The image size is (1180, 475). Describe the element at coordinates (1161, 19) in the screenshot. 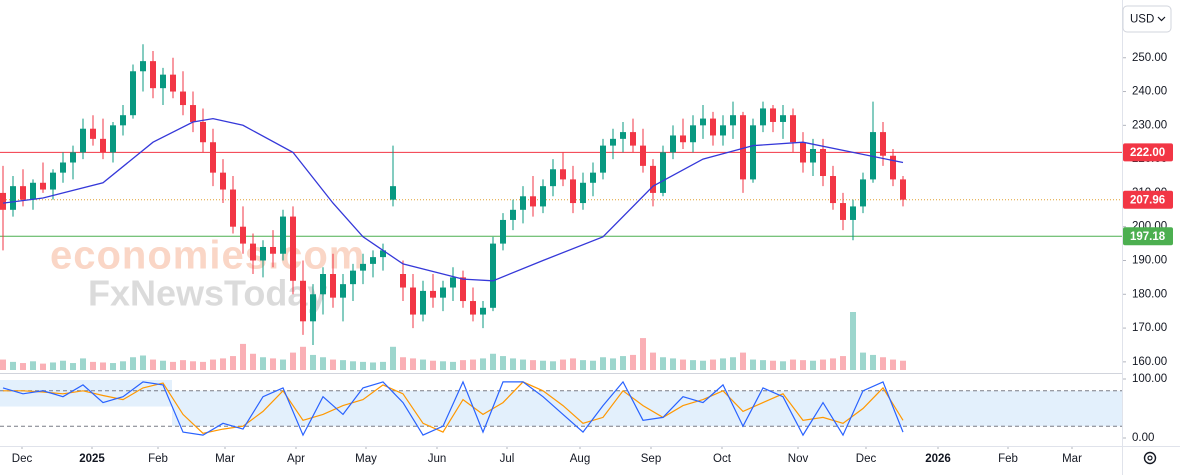

I see `dropdown-caret` at that location.